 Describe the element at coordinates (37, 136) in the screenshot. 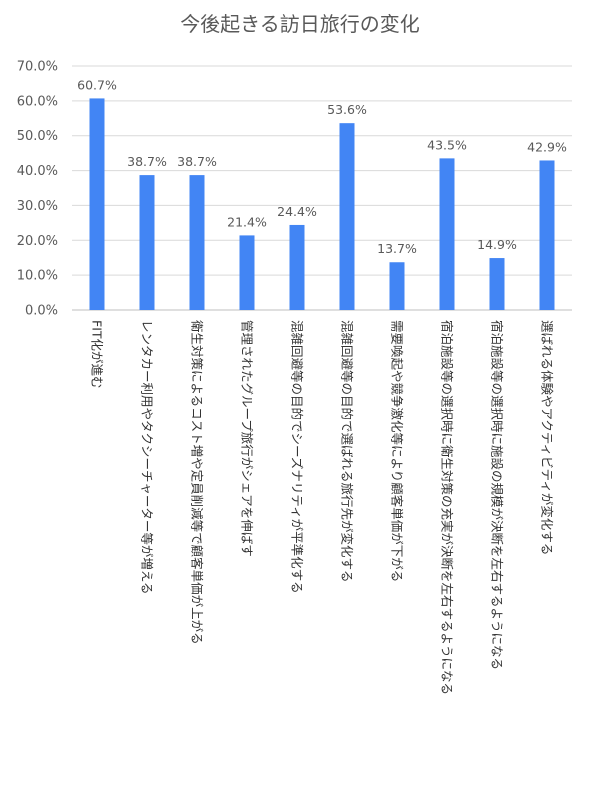

I see `y-tick-label: 50.0%` at that location.